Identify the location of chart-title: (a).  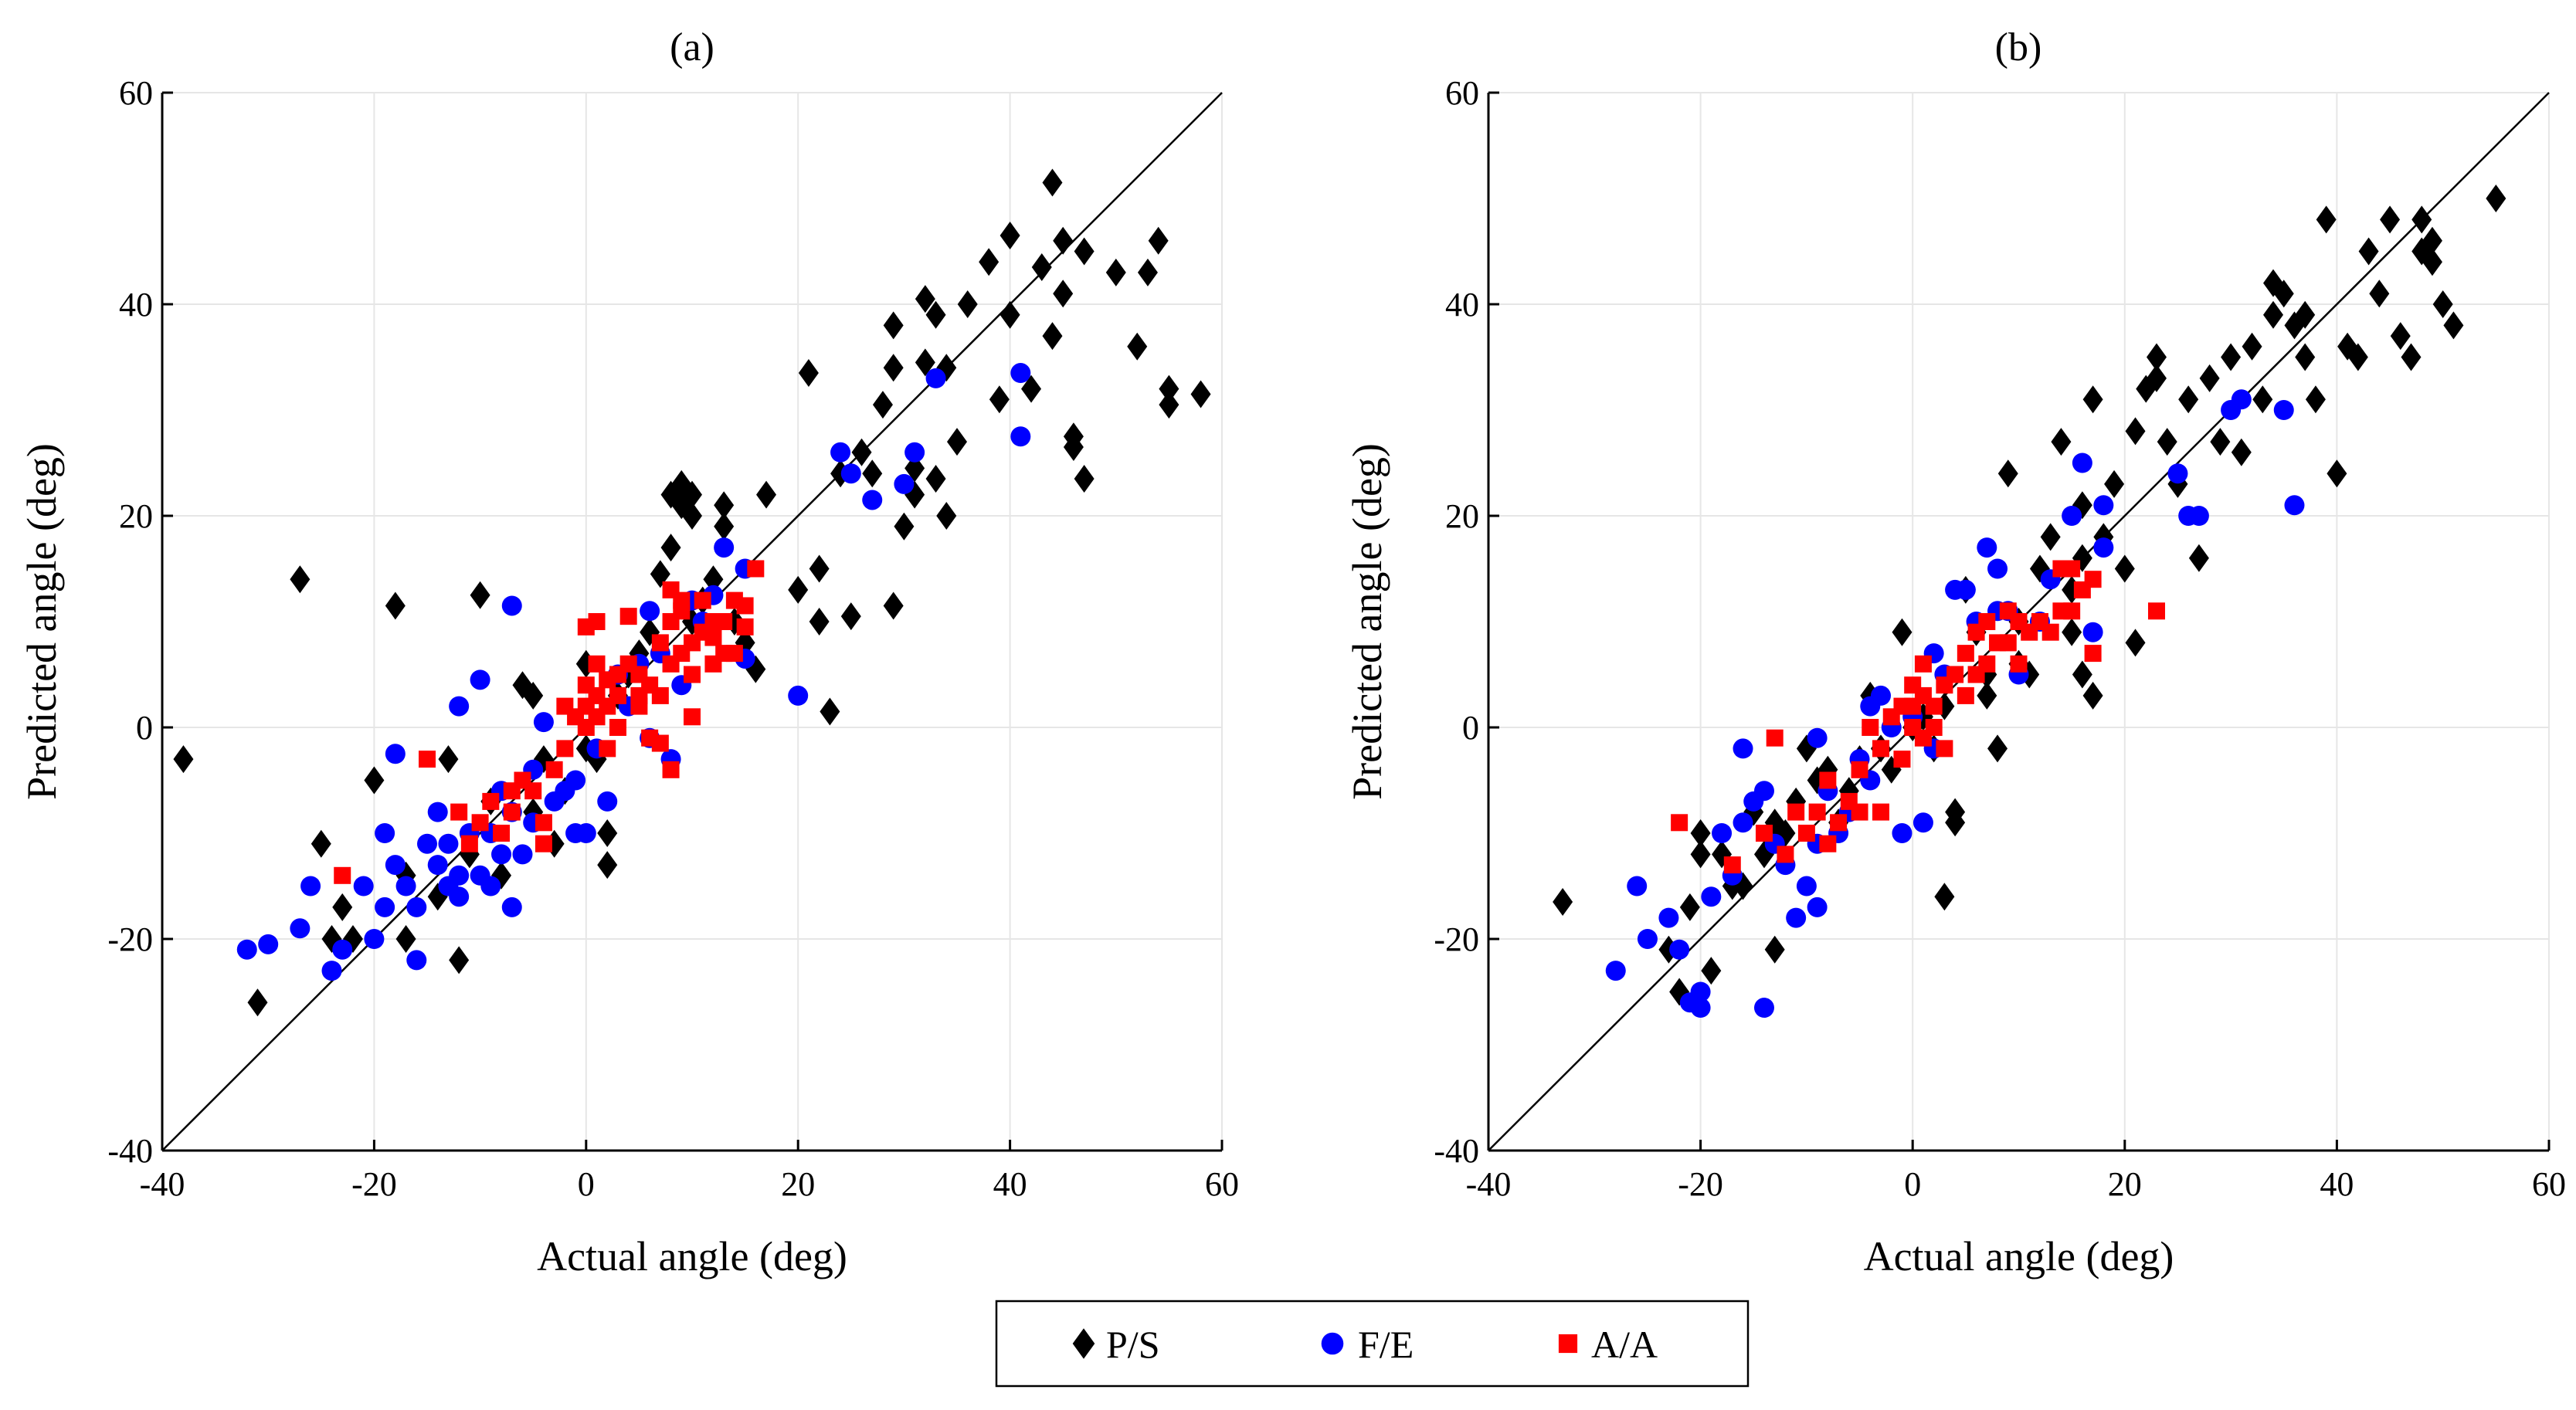
(692, 47).